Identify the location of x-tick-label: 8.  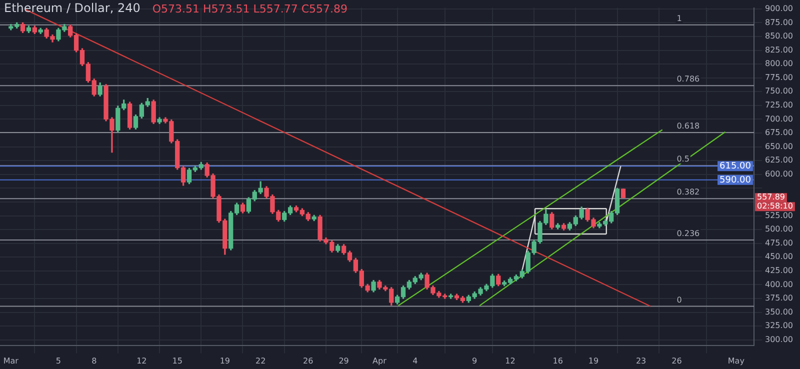
(94, 361).